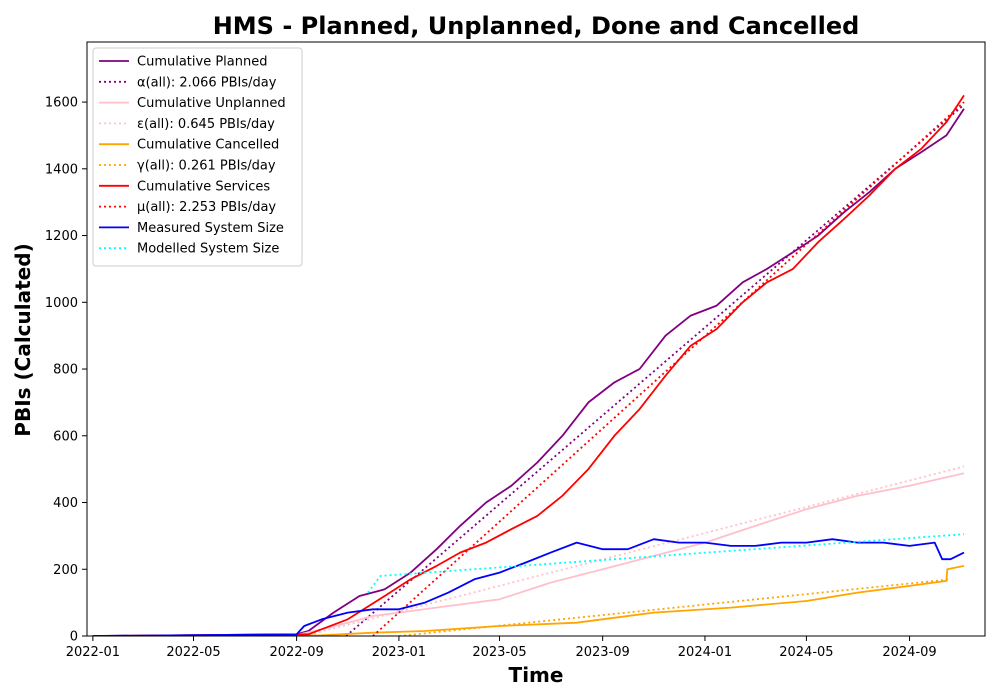 This screenshot has width=1000, height=700. Describe the element at coordinates (705, 652) in the screenshot. I see `x-tick-label: 2024-01` at that location.